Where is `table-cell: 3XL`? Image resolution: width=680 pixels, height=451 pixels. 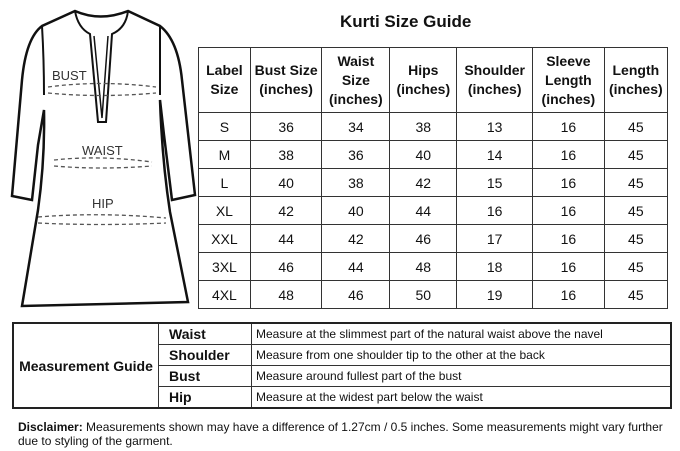 table-cell: 3XL is located at coordinates (224, 266).